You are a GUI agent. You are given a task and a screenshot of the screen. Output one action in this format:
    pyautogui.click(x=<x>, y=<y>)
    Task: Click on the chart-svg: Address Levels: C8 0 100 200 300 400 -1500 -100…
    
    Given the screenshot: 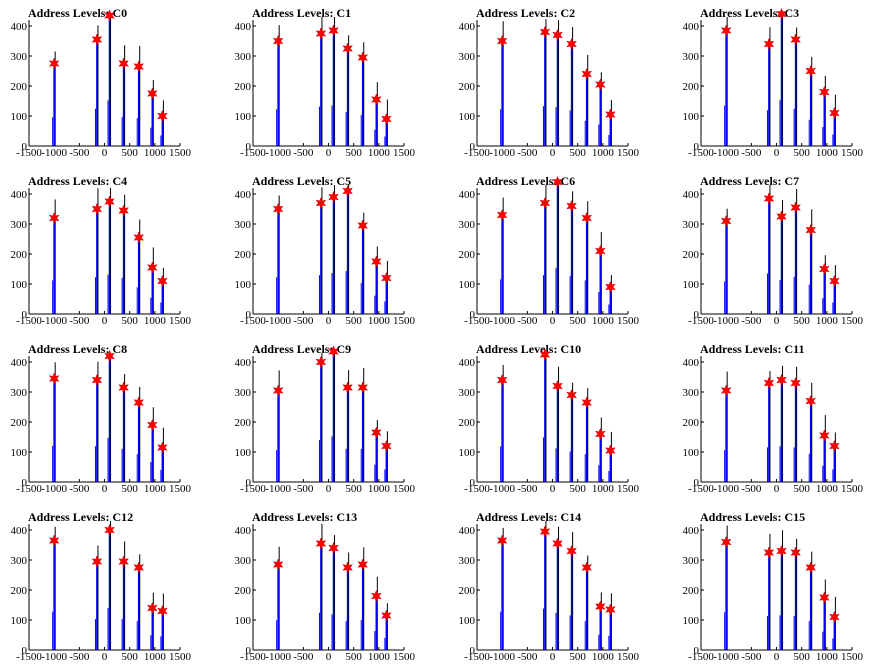 What is the action you would take?
    pyautogui.click(x=101, y=418)
    